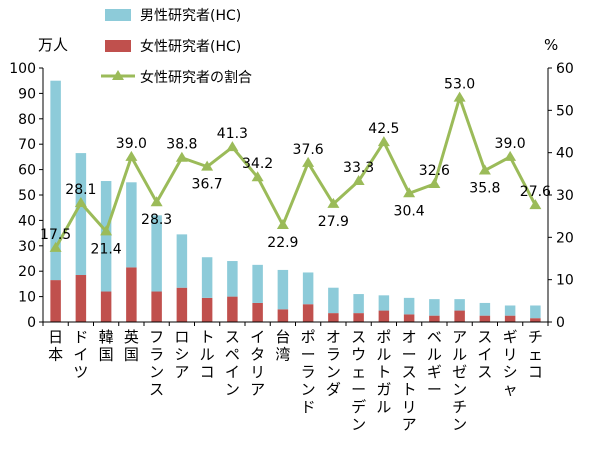  I want to click on y-left-tick-label: 0, so click(31, 323).